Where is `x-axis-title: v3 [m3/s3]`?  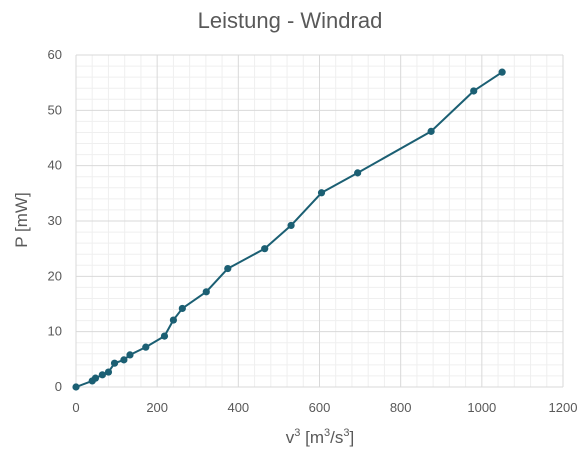
x-axis-title: v3 [m3/s3] is located at coordinates (320, 437).